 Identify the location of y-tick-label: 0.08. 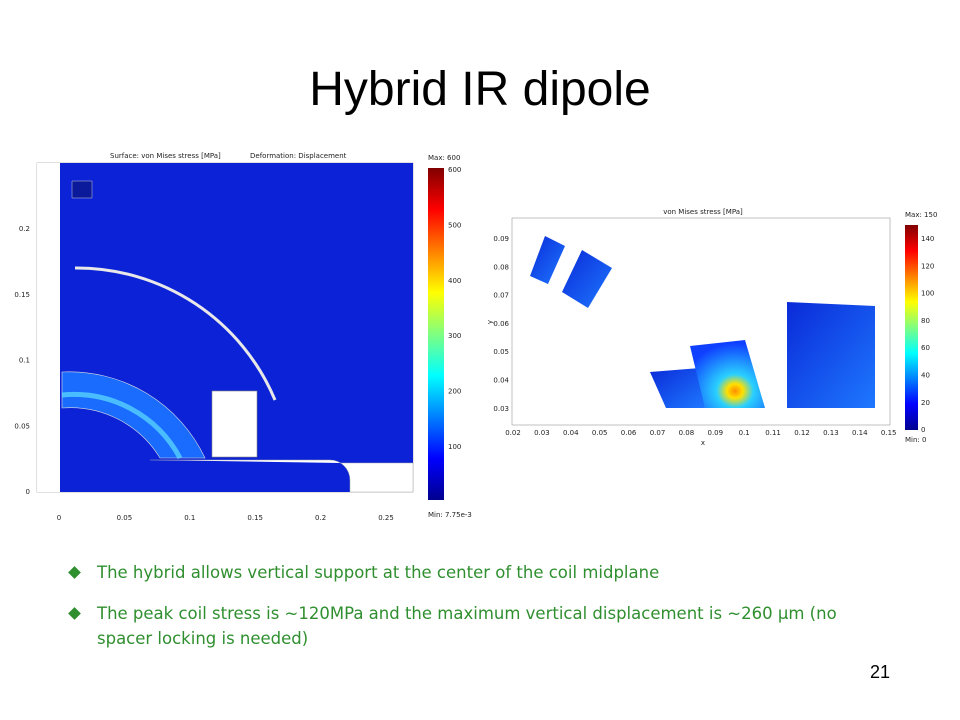
(501, 267).